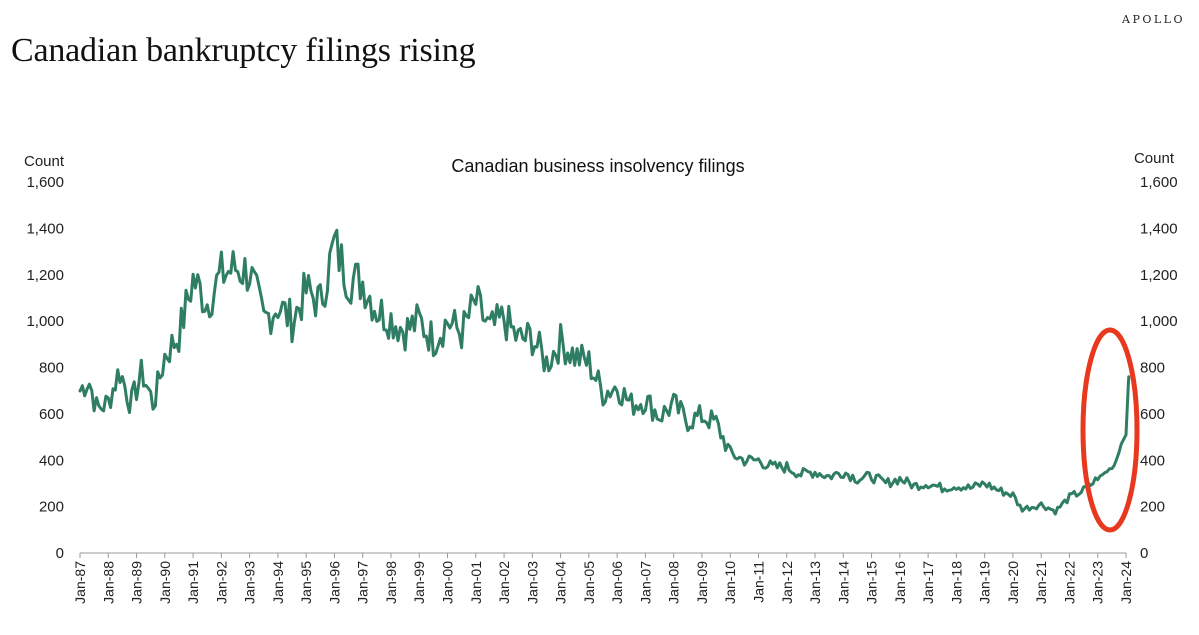  What do you see at coordinates (278, 582) in the screenshot?
I see `x-tick-label: Jan-94` at bounding box center [278, 582].